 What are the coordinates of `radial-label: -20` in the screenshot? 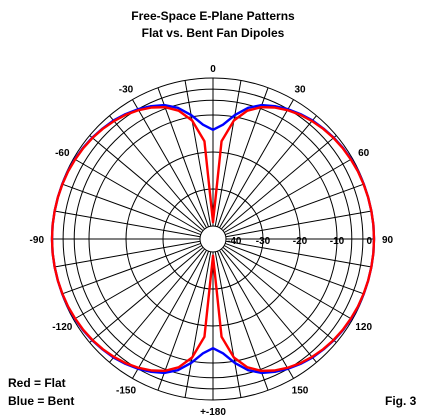 It's located at (300, 241).